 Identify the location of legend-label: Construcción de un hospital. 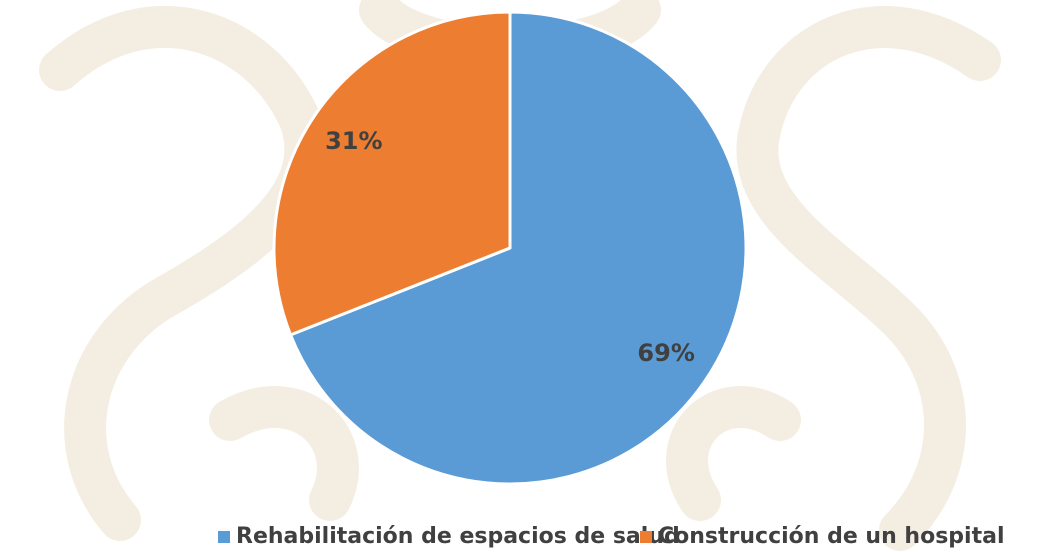
(831, 536).